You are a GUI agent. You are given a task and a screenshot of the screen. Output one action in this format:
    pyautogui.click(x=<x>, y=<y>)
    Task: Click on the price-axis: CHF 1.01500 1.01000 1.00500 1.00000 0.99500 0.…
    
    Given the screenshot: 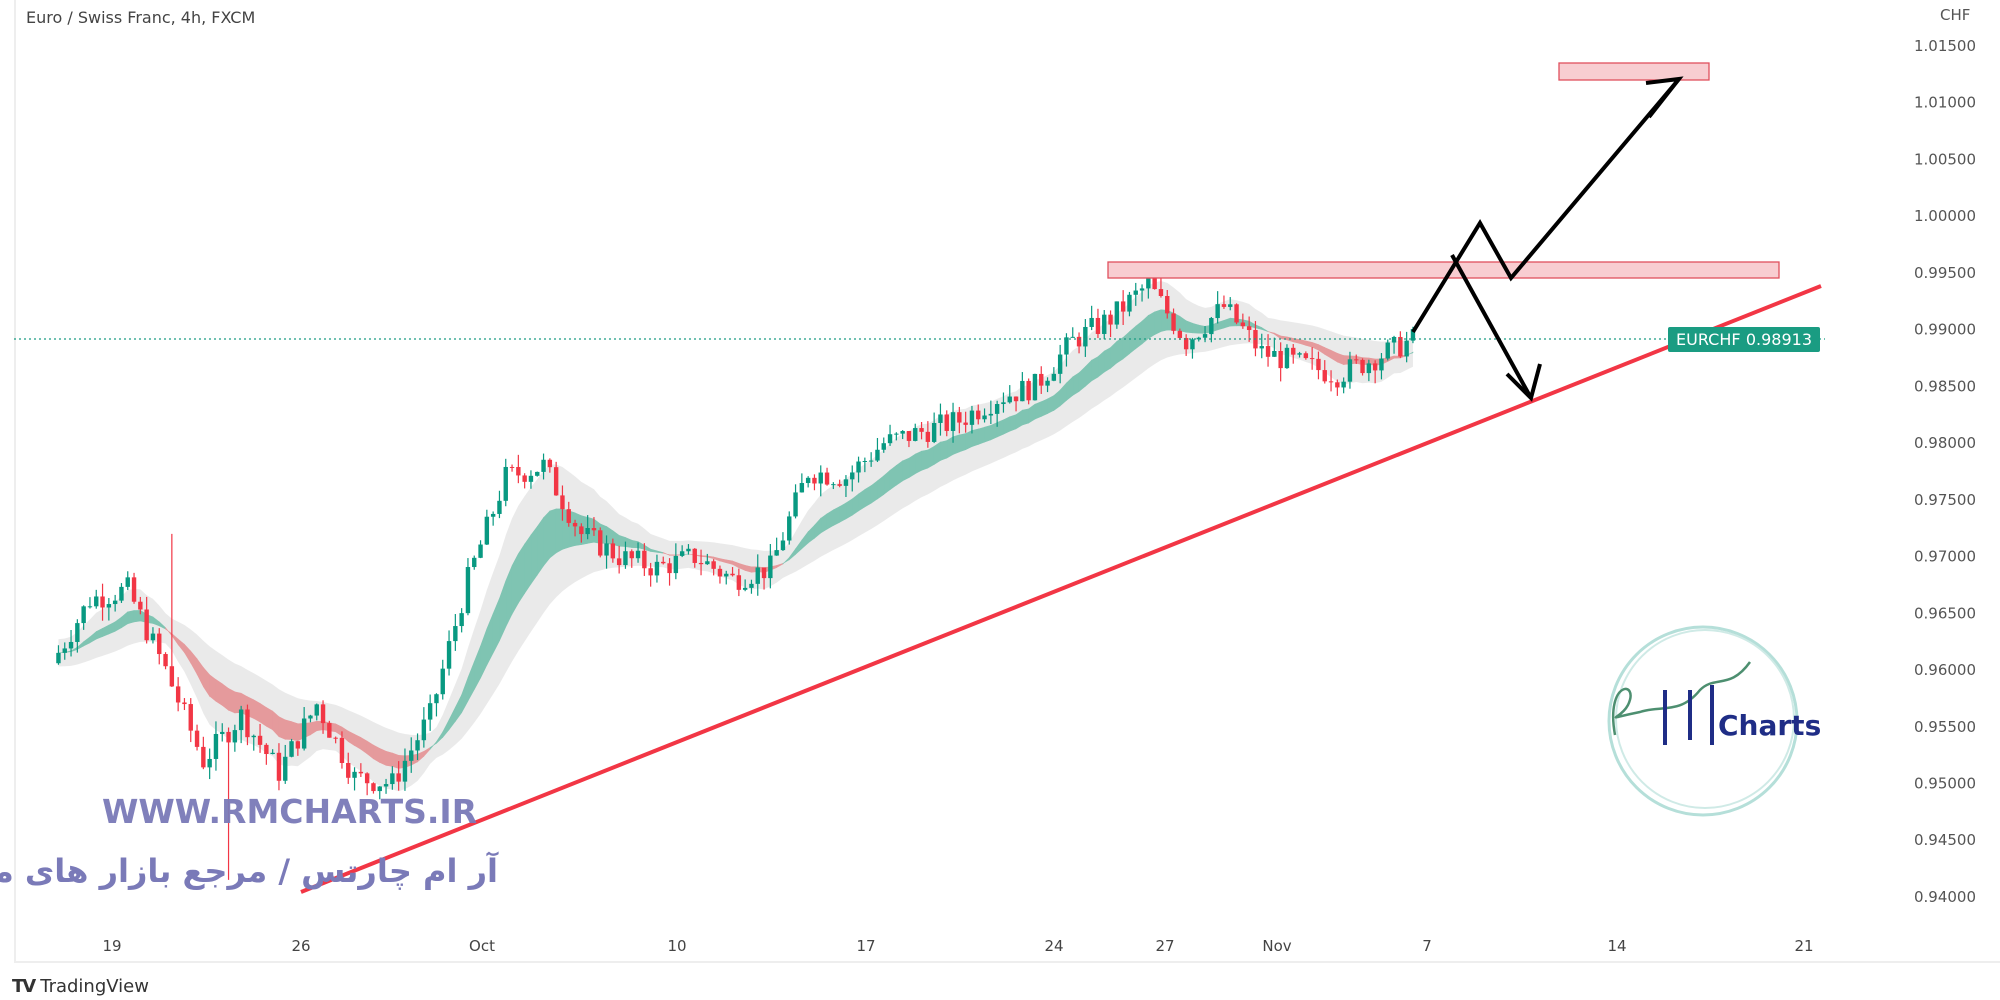 What is the action you would take?
    pyautogui.click(x=1945, y=456)
    